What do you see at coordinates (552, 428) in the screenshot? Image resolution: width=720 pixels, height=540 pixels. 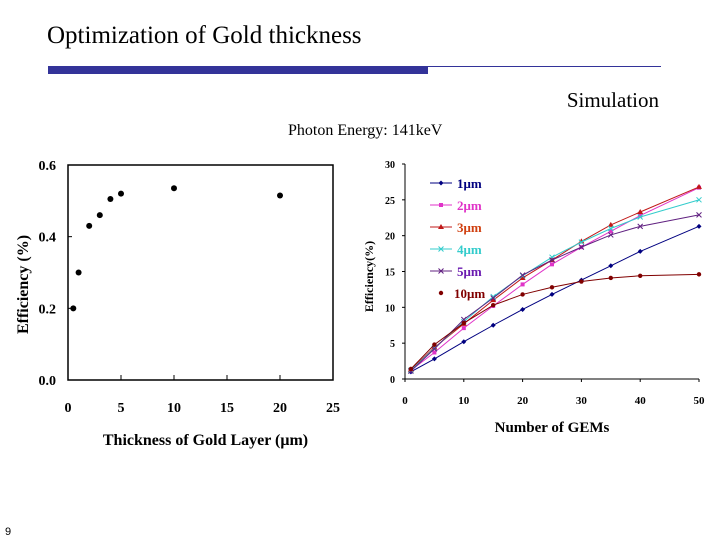 I see `x-axis-label: Number of GEMs` at bounding box center [552, 428].